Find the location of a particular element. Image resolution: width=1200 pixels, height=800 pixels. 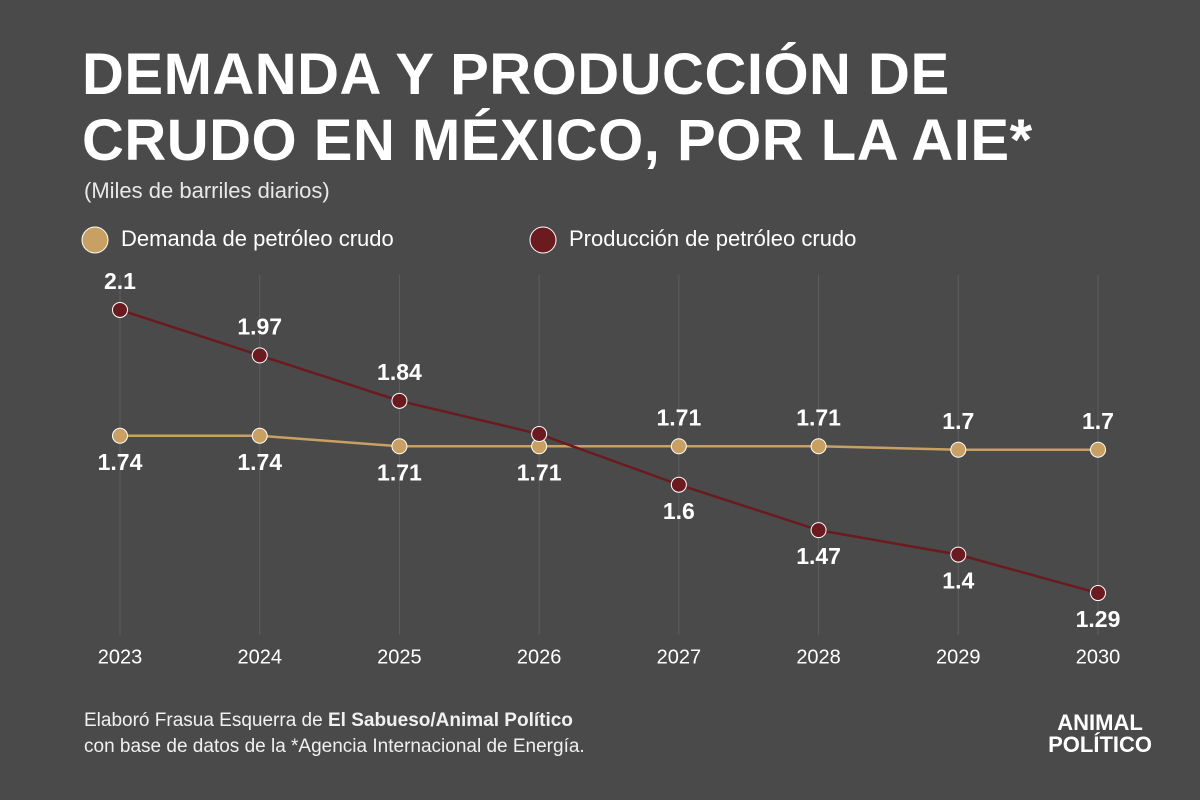

x-tick-label: 2028 is located at coordinates (818, 657).